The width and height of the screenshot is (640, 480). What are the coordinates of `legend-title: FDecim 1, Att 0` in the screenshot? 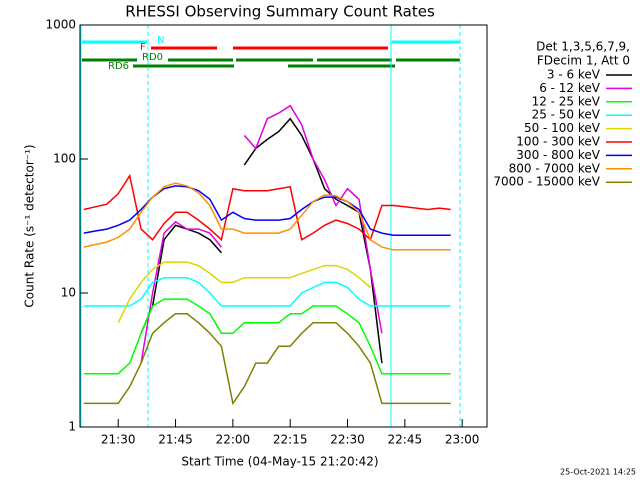 It's located at (583, 61).